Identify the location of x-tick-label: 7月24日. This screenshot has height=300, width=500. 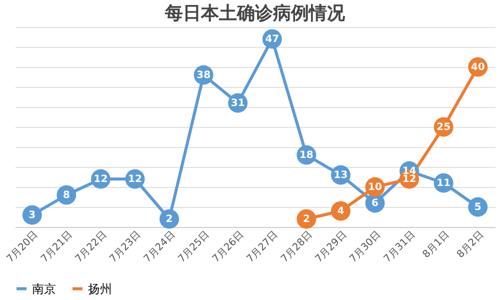
(160, 247).